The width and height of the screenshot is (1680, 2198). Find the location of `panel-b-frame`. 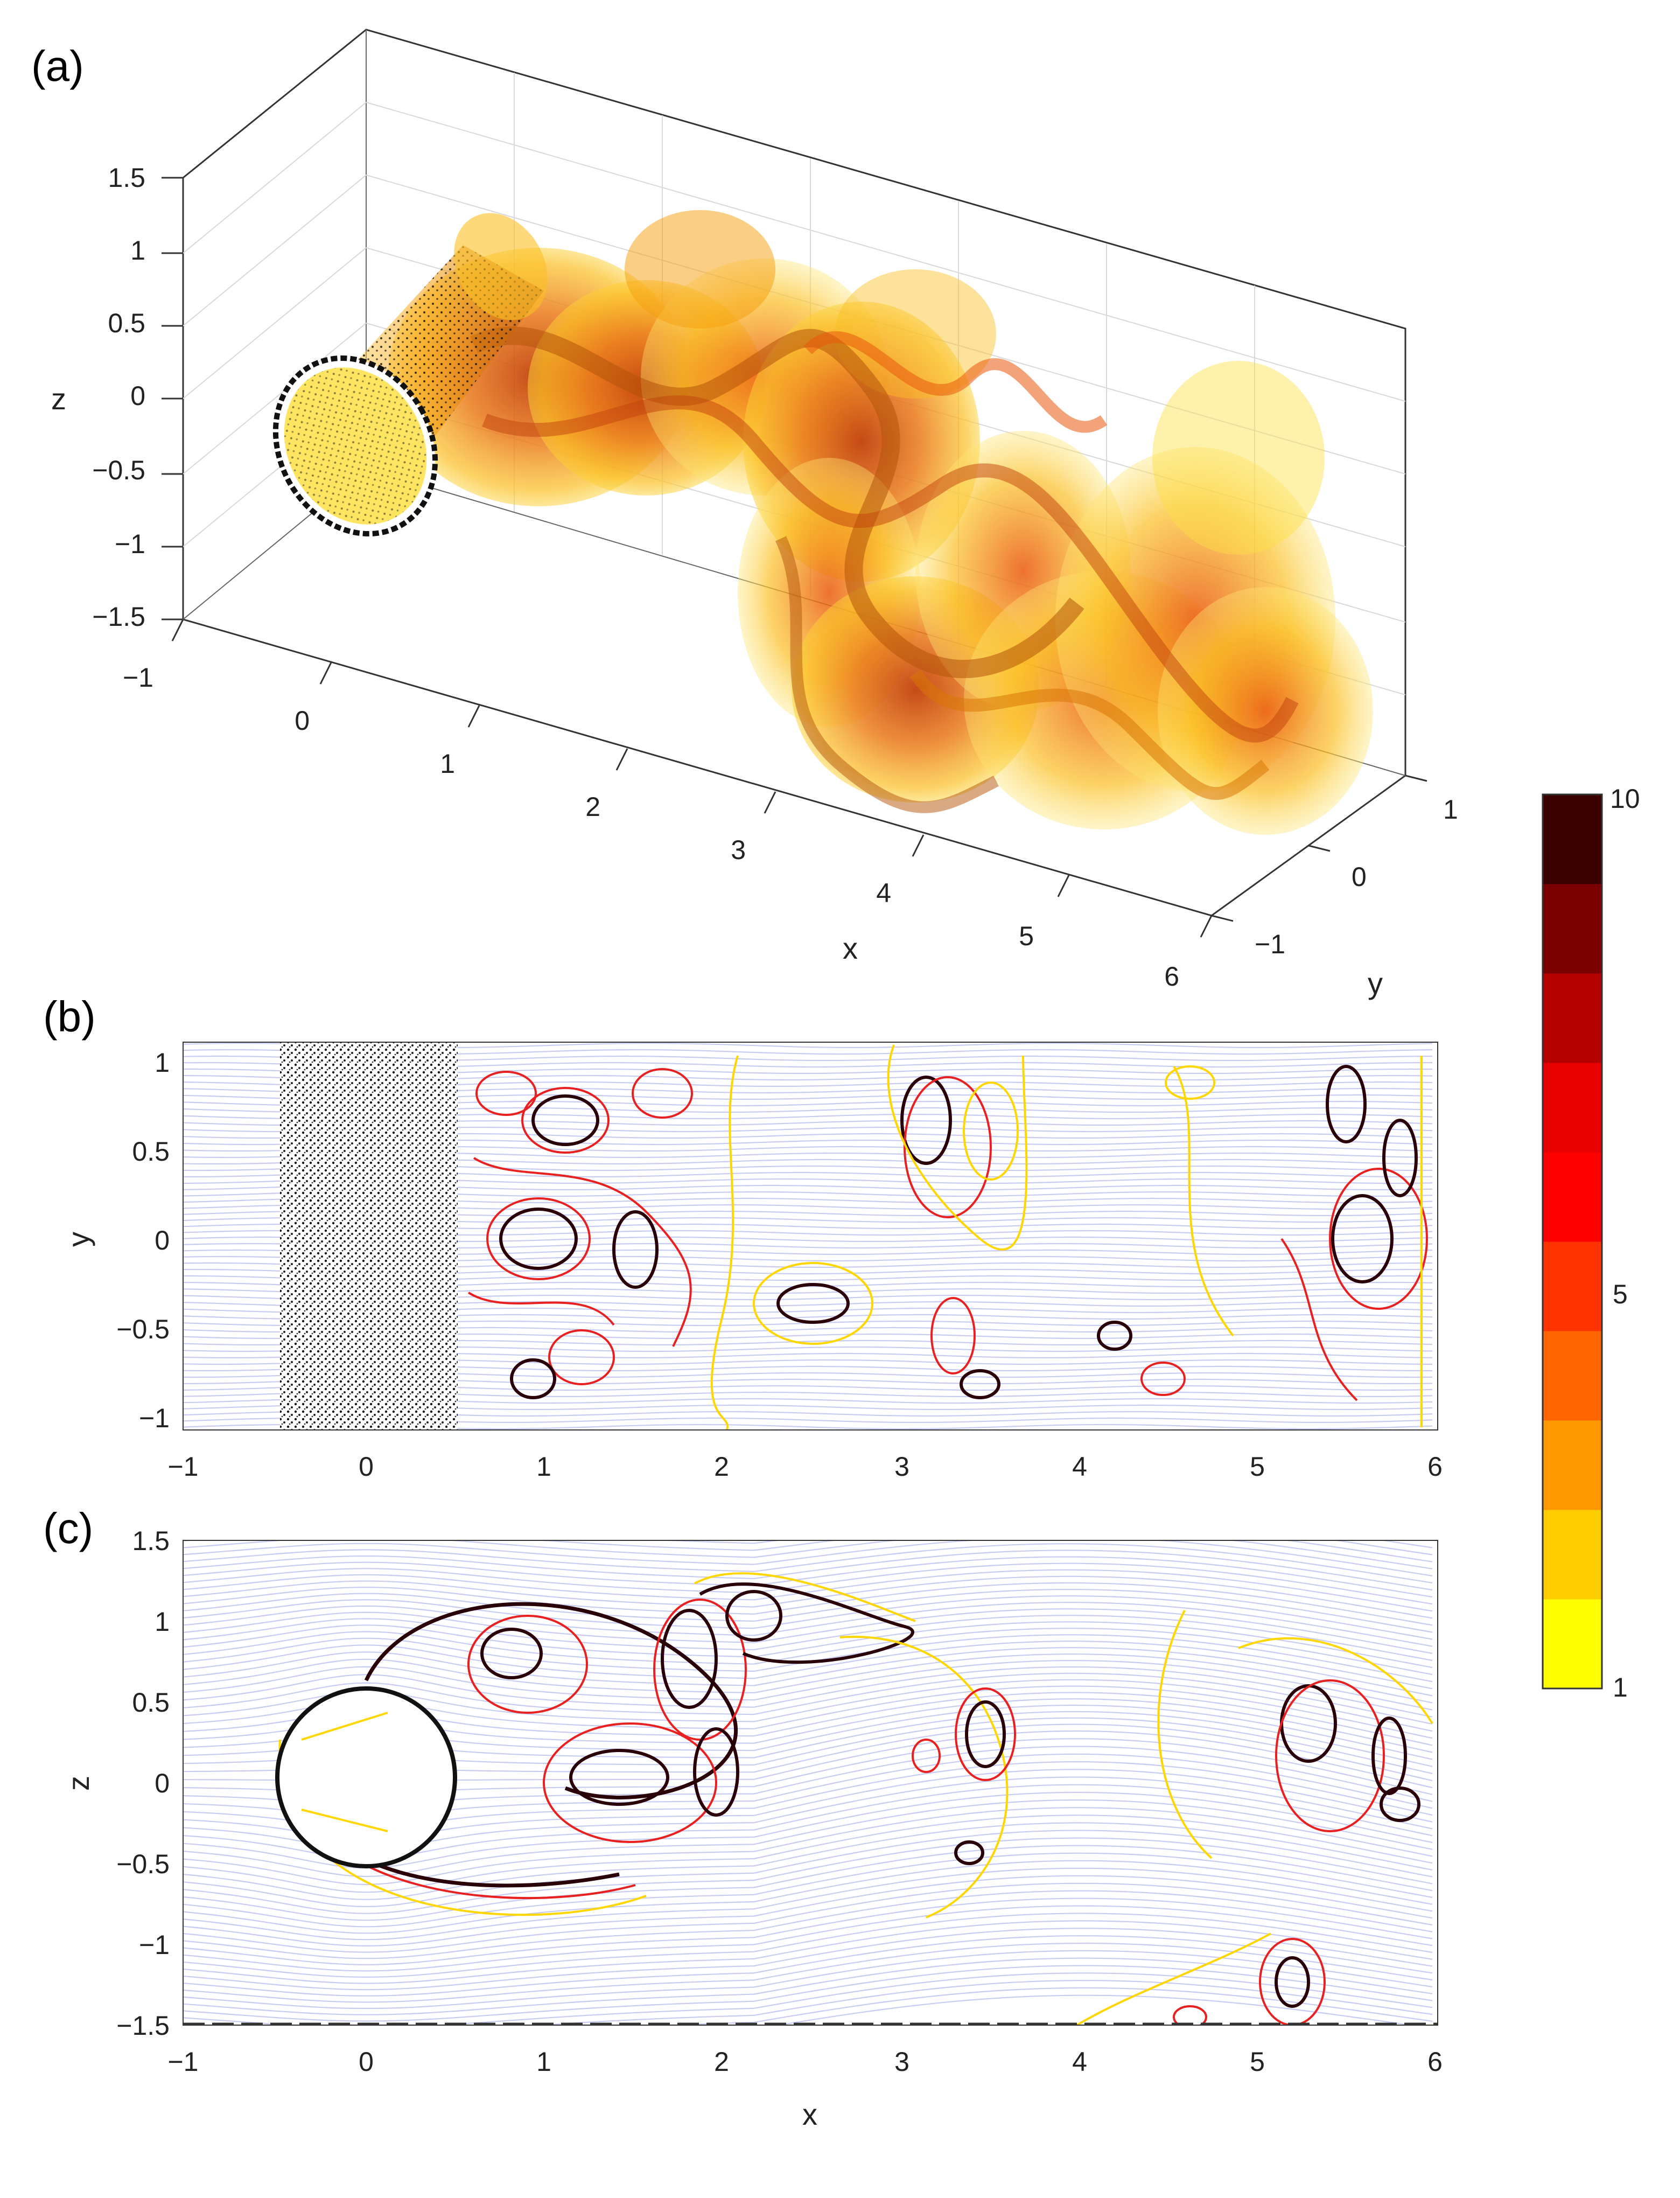

panel-b-frame is located at coordinates (810, 1236).